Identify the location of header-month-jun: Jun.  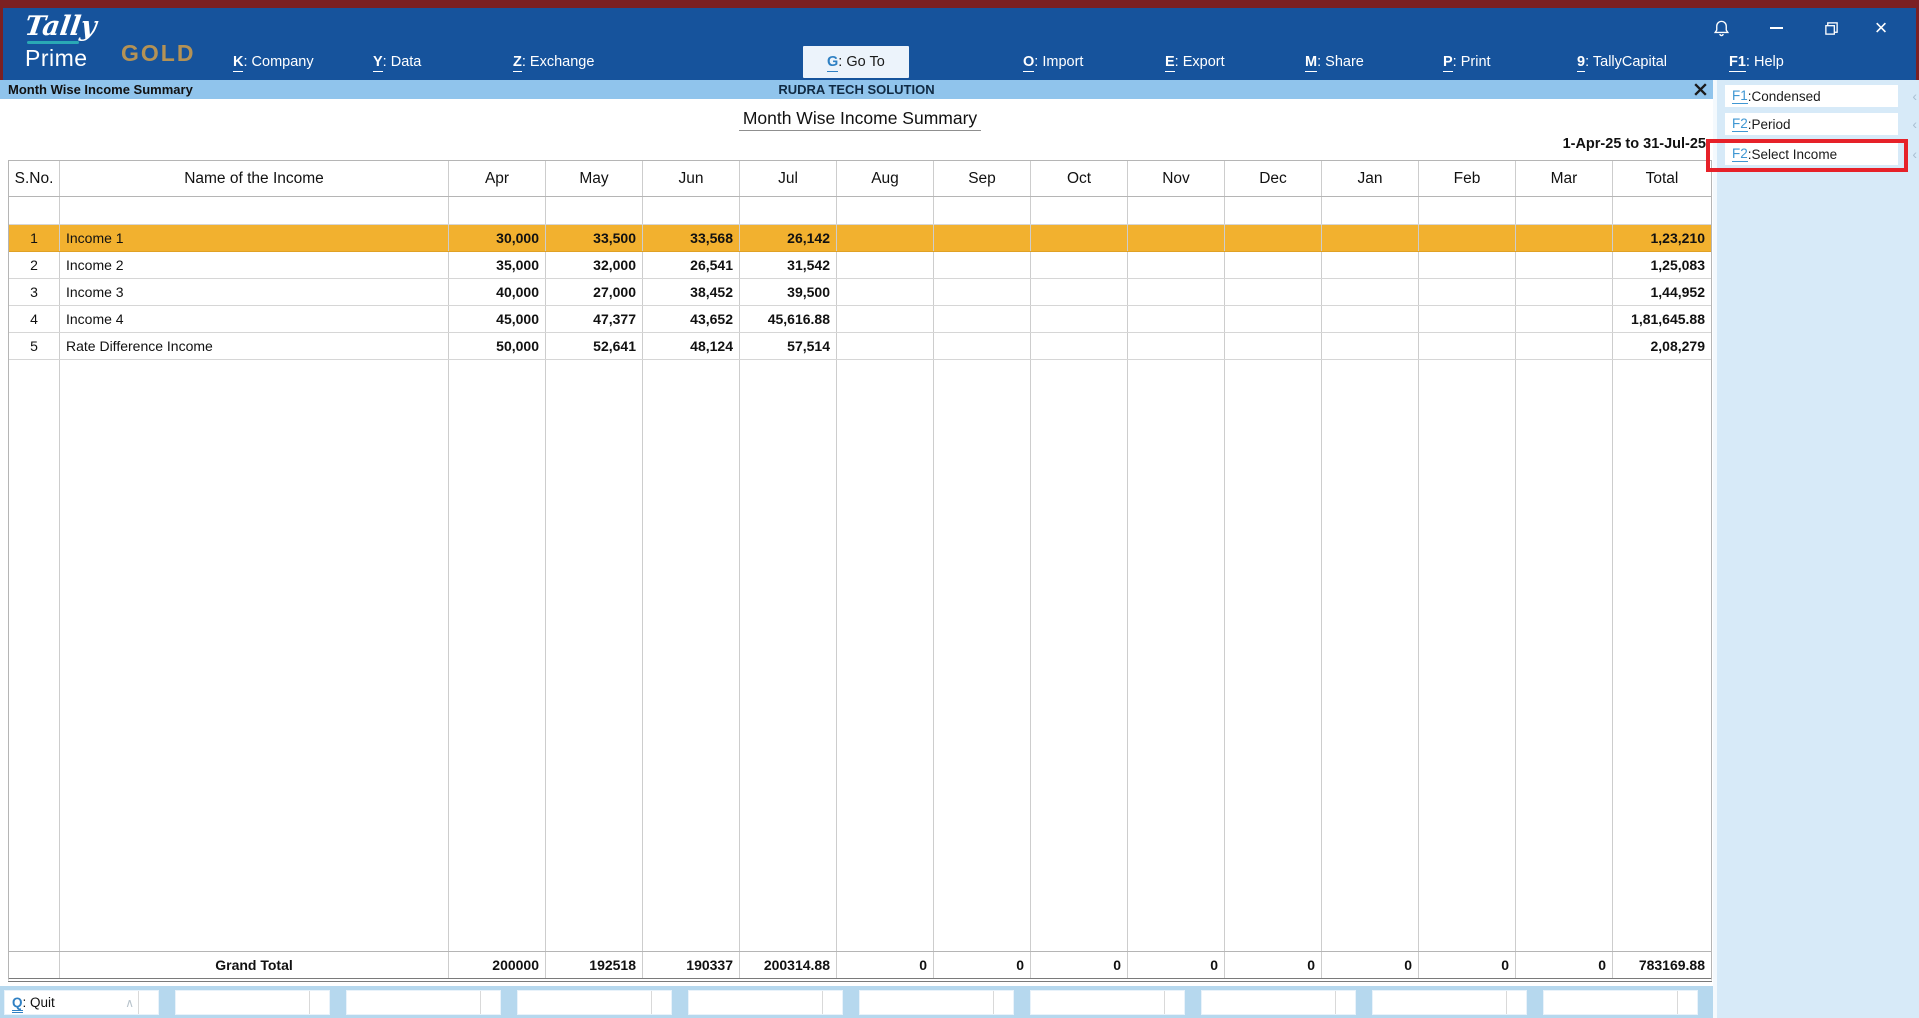
(691, 178).